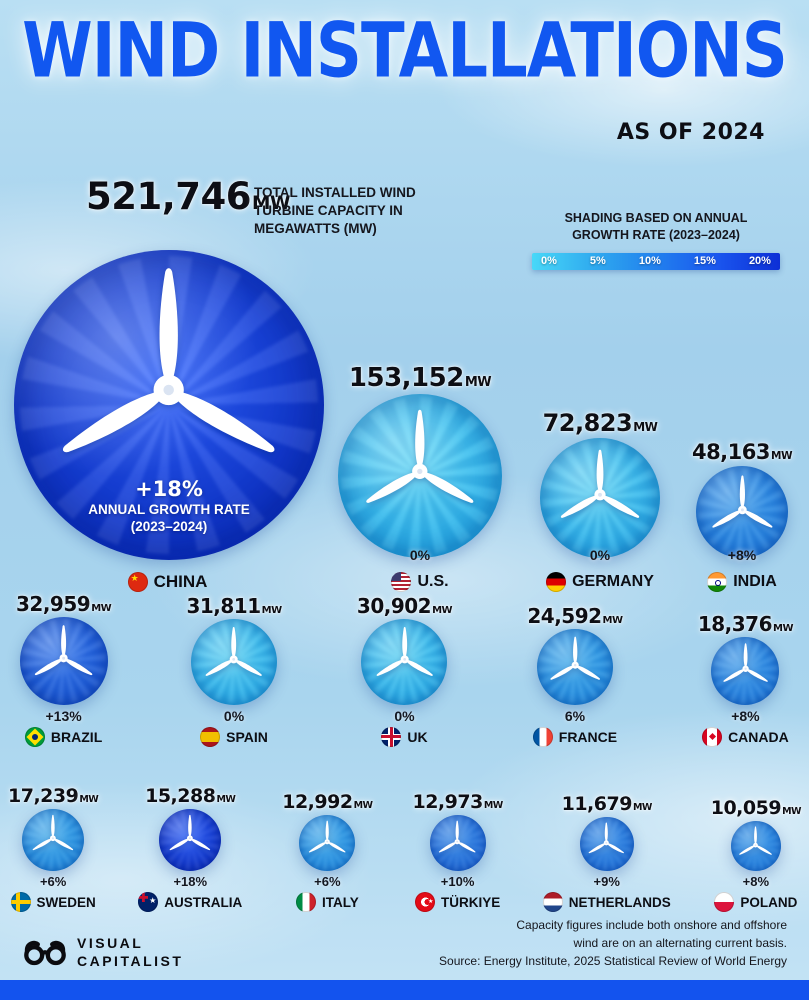  I want to click on country-card-germany: 72,823MW 0% GERMANY, so click(600, 501).